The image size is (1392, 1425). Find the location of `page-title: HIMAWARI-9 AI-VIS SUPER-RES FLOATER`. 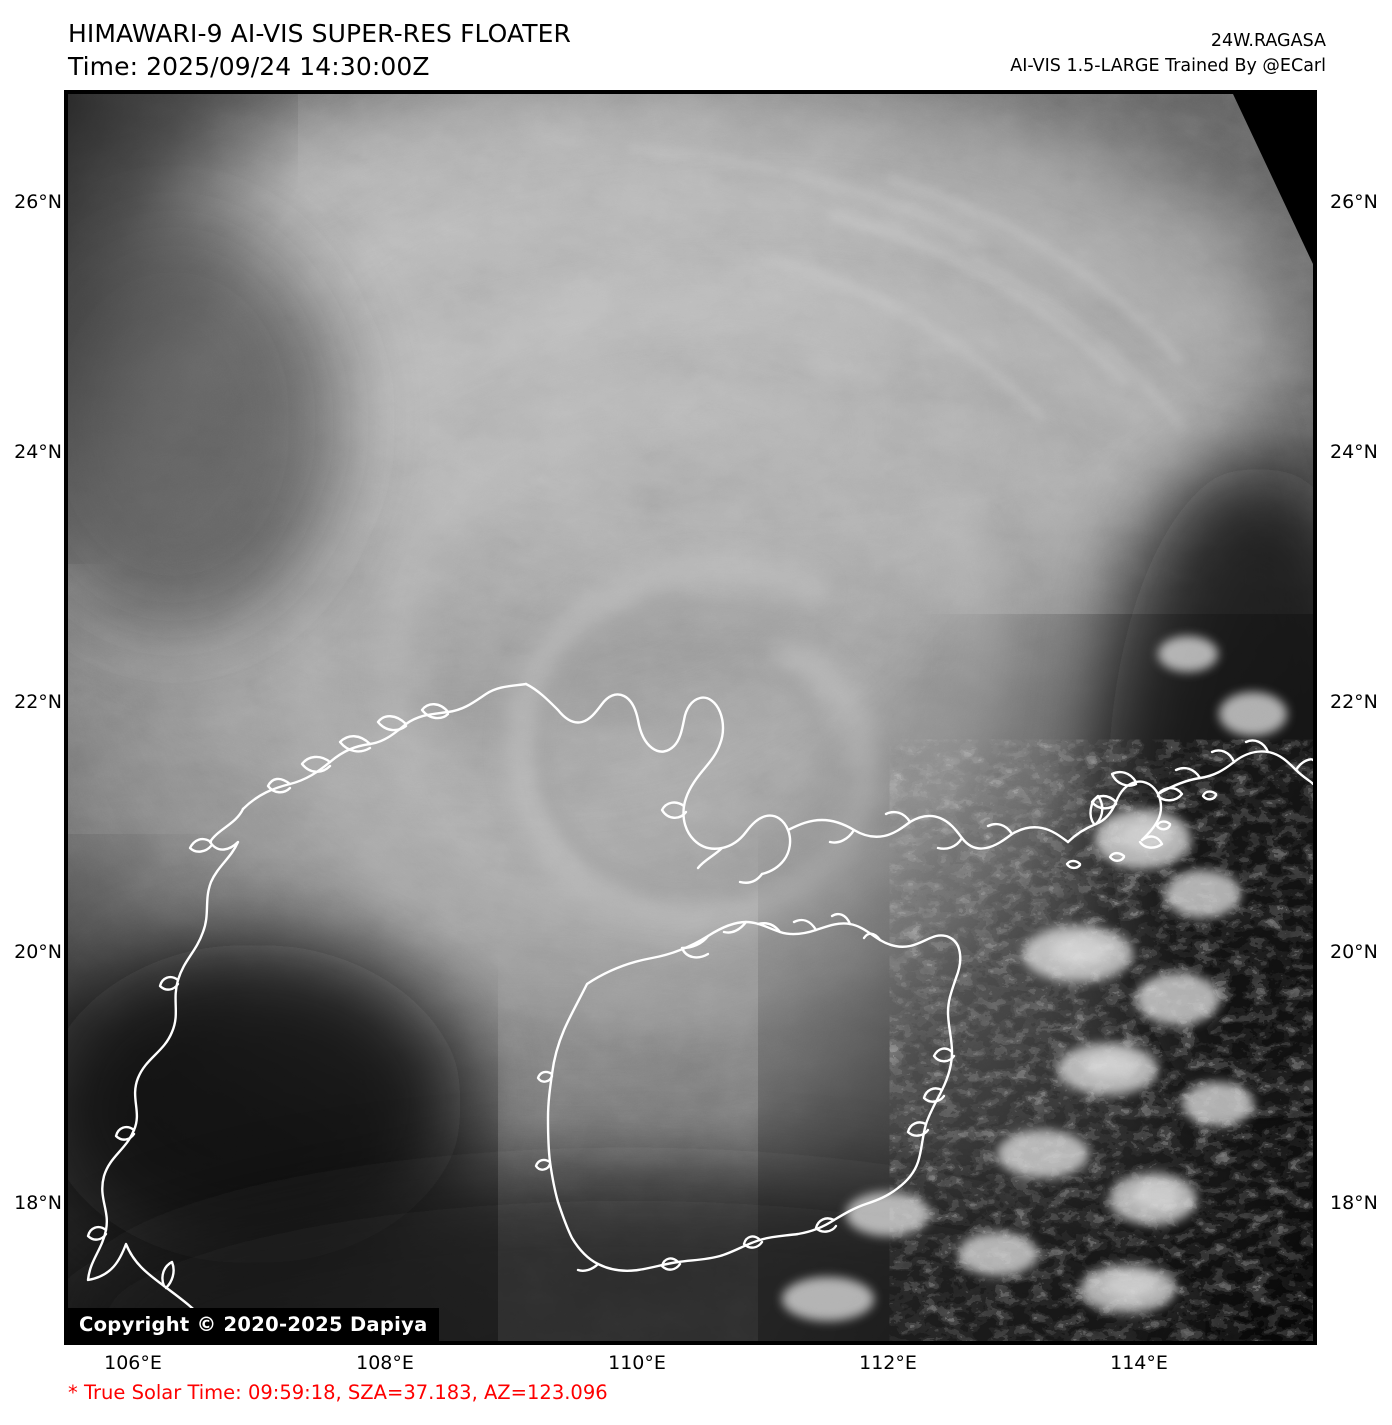

page-title: HIMAWARI-9 AI-VIS SUPER-RES FLOATER is located at coordinates (320, 33).